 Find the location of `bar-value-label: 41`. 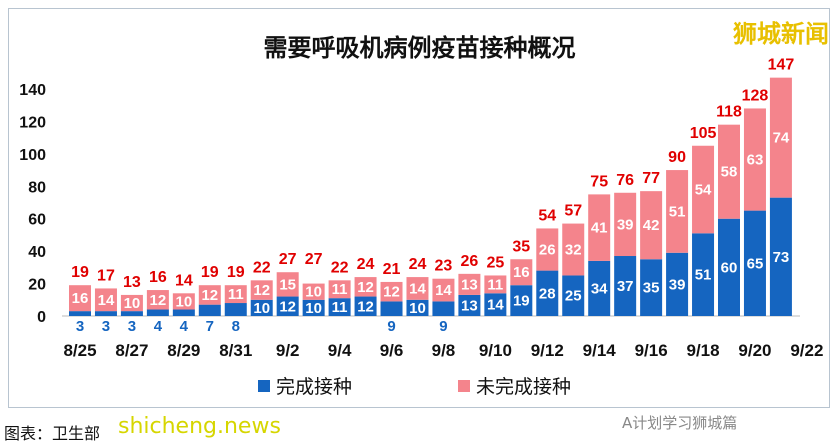

bar-value-label: 41 is located at coordinates (599, 228).